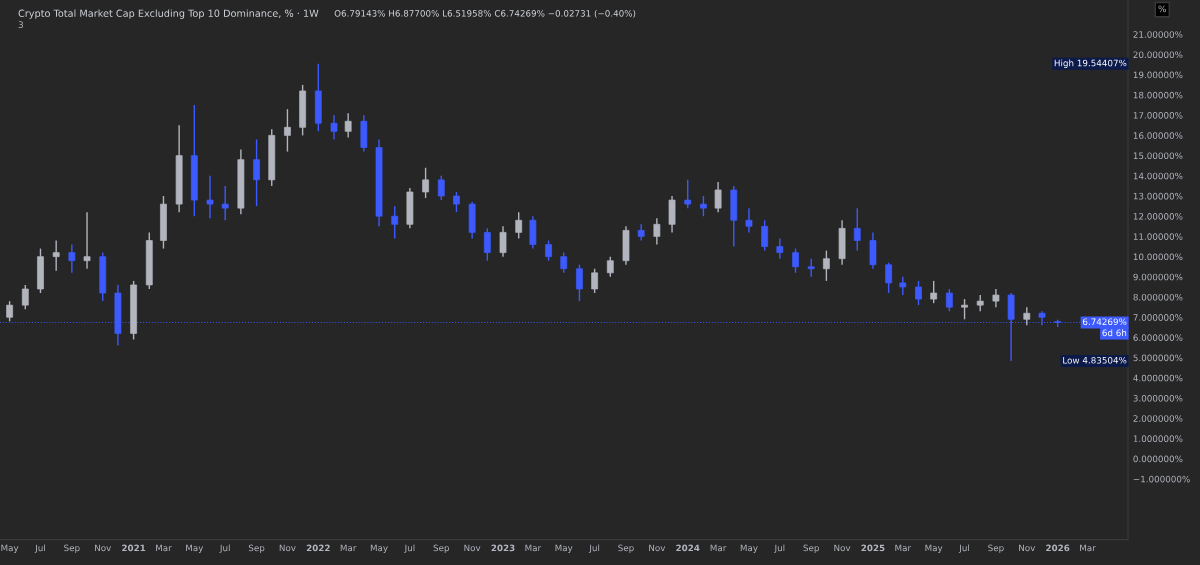 Image resolution: width=1200 pixels, height=565 pixels. What do you see at coordinates (1158, 196) in the screenshot?
I see `y-tick-label: 13.00000%` at bounding box center [1158, 196].